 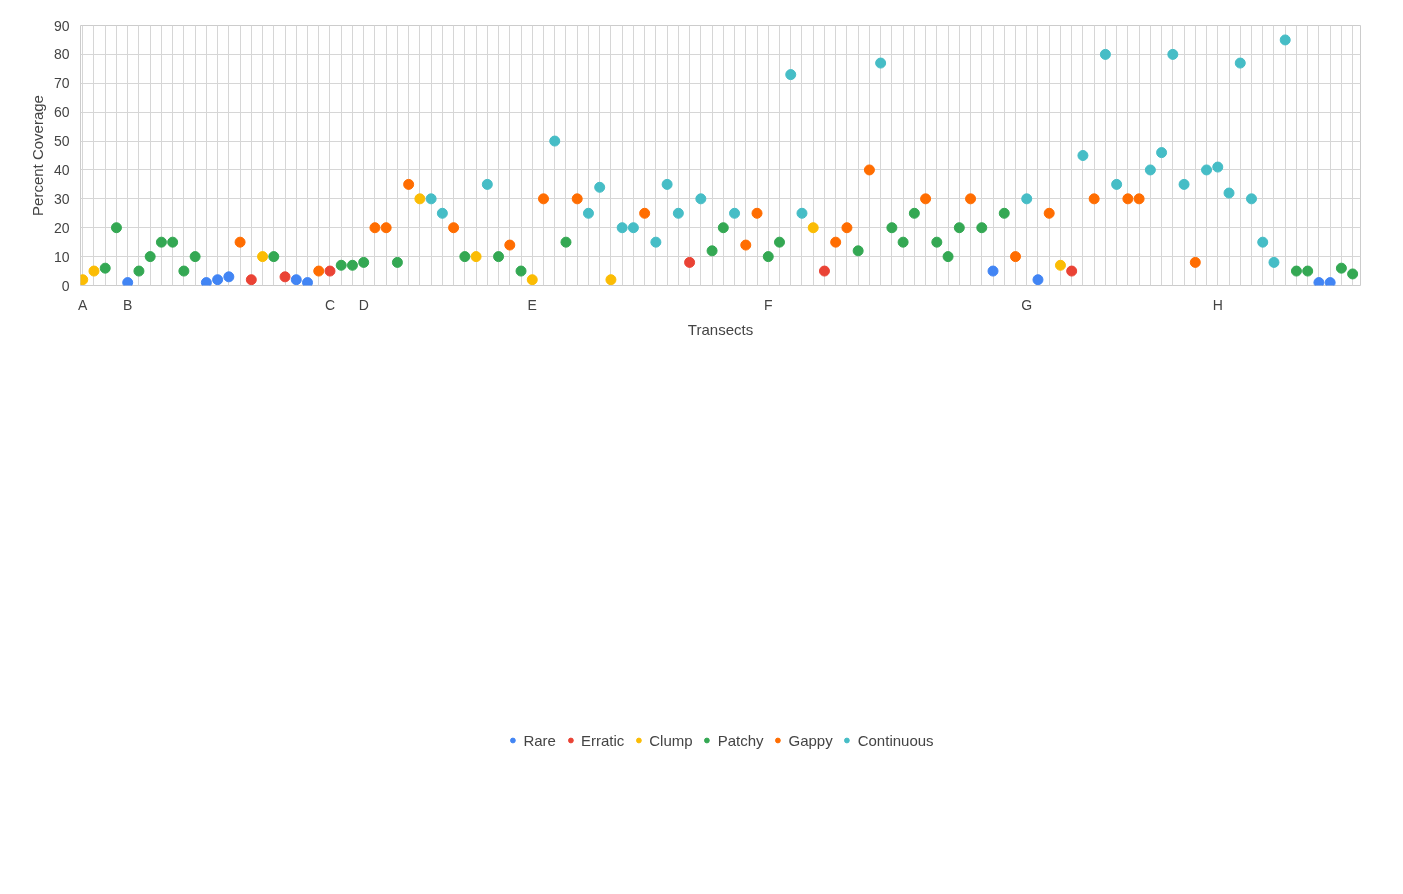 What do you see at coordinates (61, 83) in the screenshot?
I see `y-tick-label: 70` at bounding box center [61, 83].